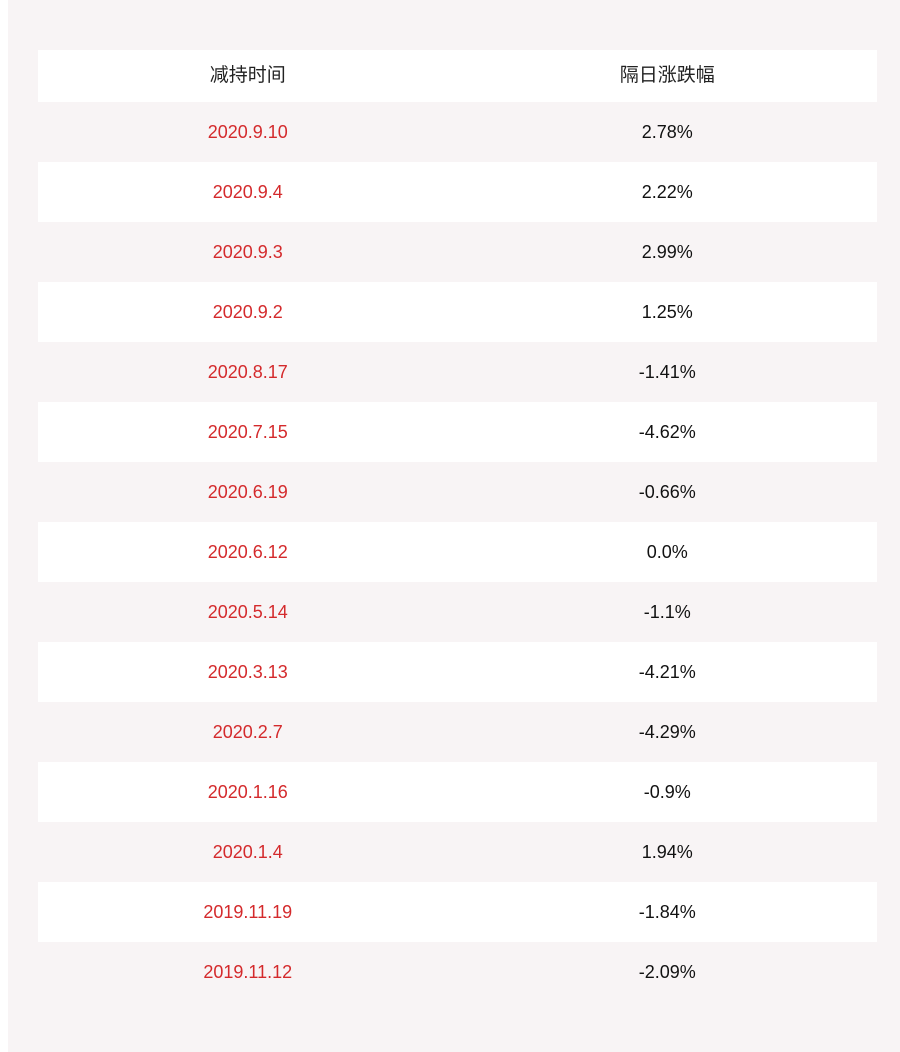  I want to click on reduction-date-cell: 2020.6.12, so click(247, 552).